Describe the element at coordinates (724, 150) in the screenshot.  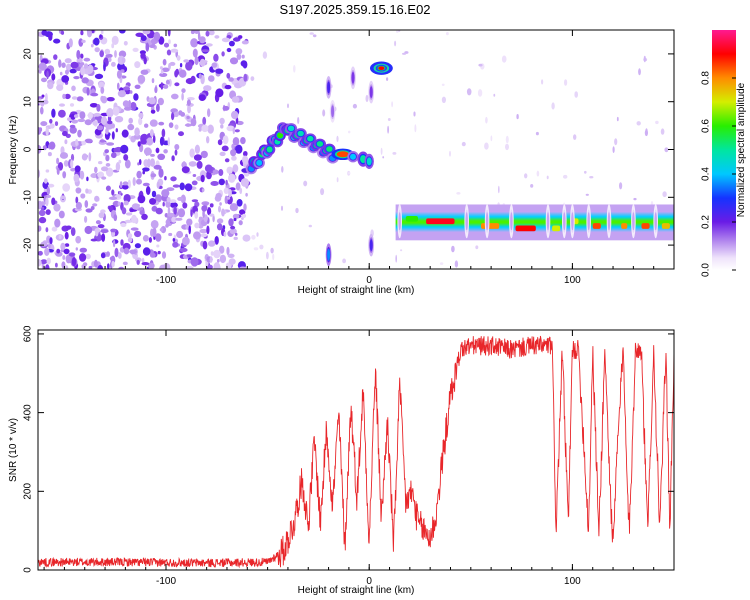
I see `colorbar-gradient` at that location.